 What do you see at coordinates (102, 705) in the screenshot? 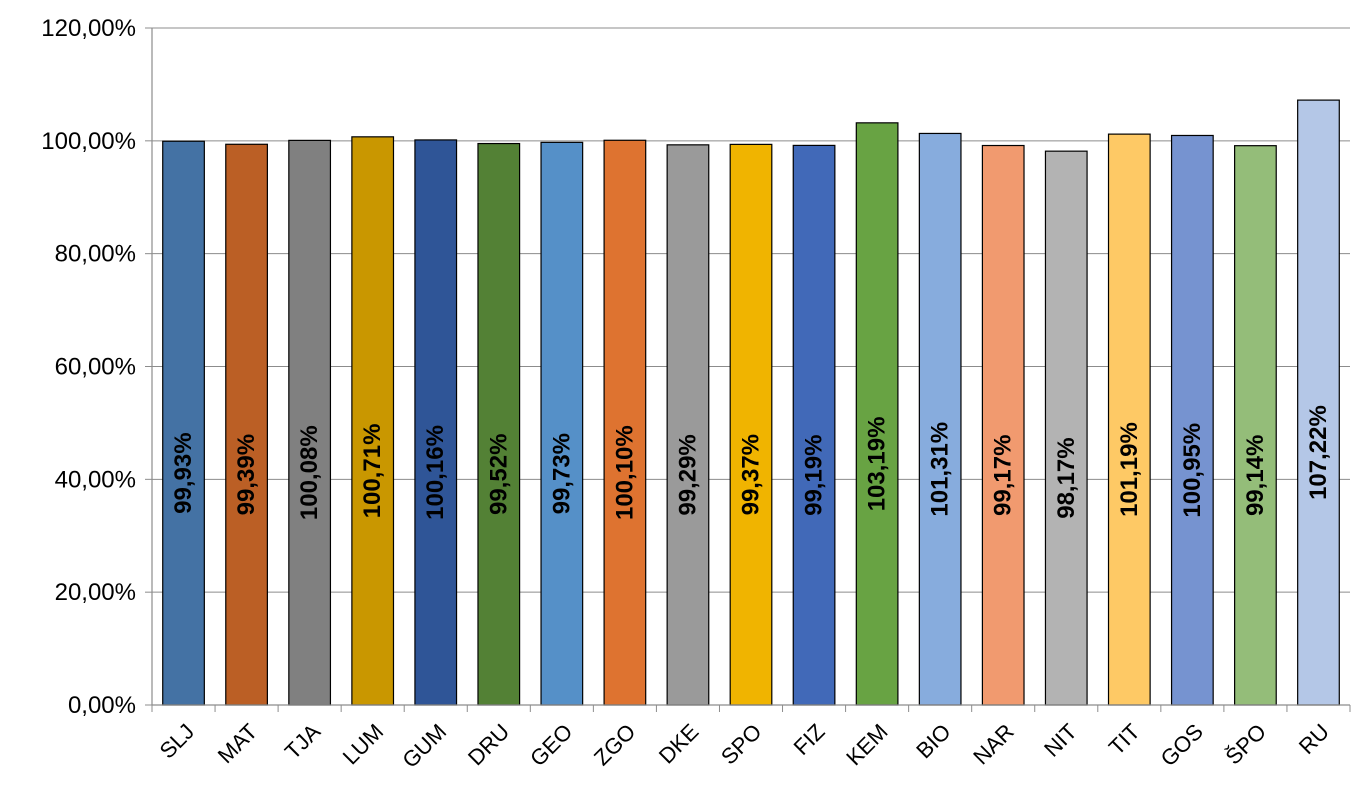
I see `y-tick-label: 0,00%` at bounding box center [102, 705].